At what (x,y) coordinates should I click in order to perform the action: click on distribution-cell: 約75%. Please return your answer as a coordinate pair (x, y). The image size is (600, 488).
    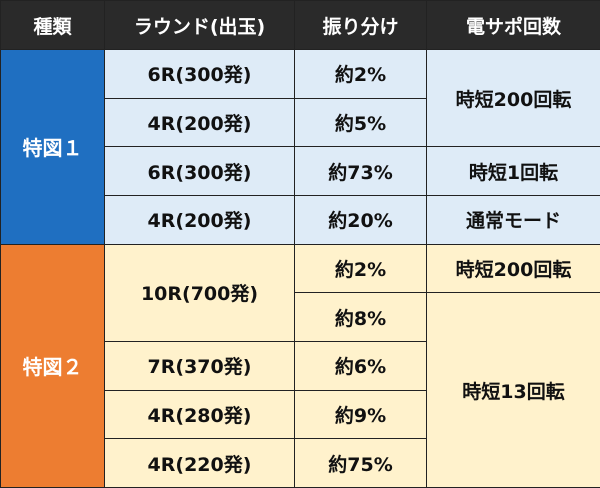
    Looking at the image, I should click on (360, 463).